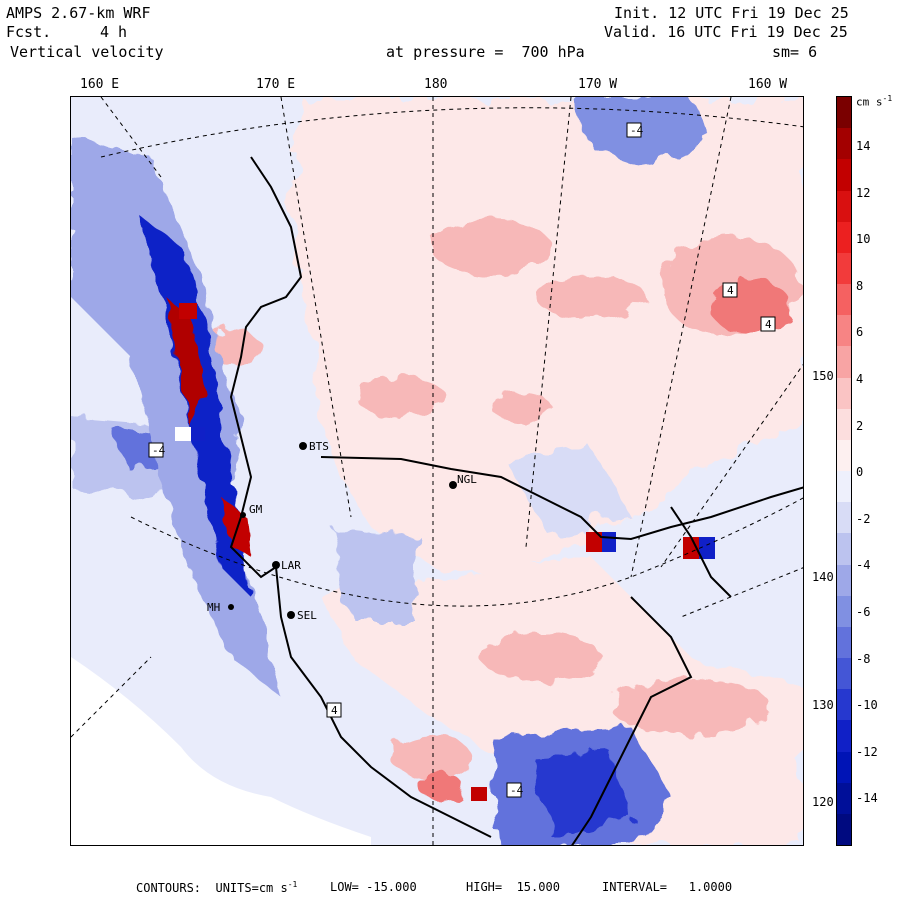 This screenshot has width=900, height=900. I want to click on lon-label: 170 W, so click(598, 84).